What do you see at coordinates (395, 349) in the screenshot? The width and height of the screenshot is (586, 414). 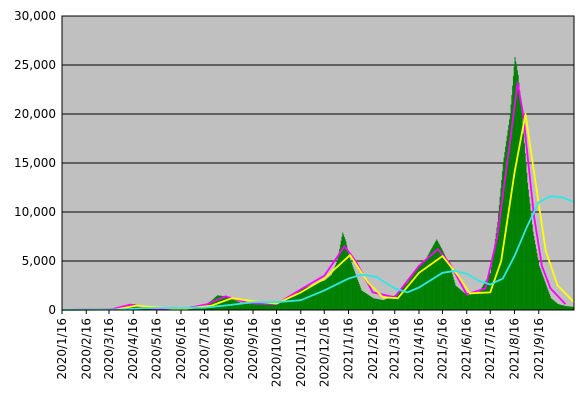 I see `x-tick-label: 2021/3/16` at bounding box center [395, 349].